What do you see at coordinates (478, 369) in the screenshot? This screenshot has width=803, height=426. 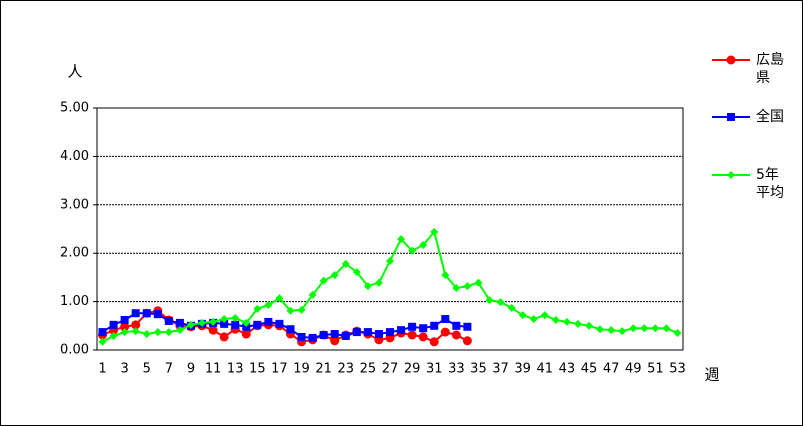 I see `x-tick-label: 35` at bounding box center [478, 369].